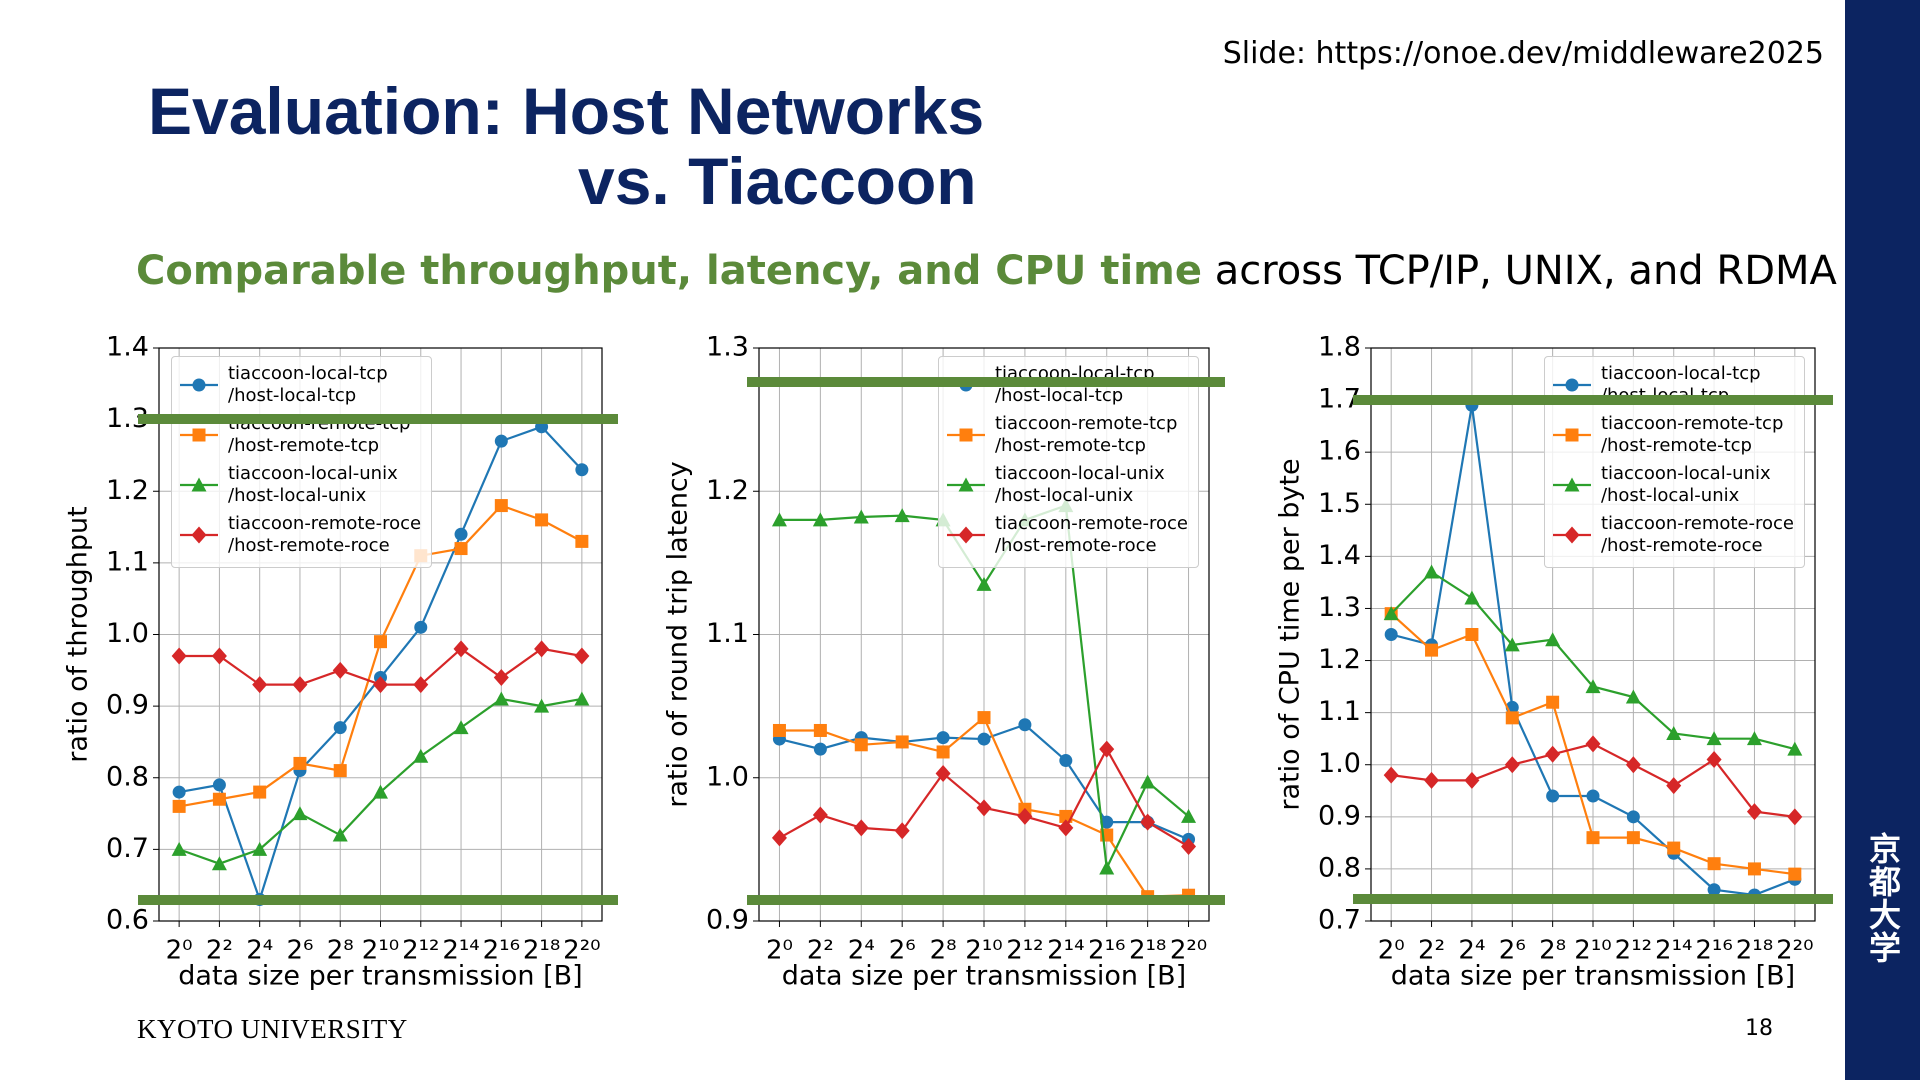  Describe the element at coordinates (1290, 634) in the screenshot. I see `y-axis-label: ratio of CPU time per byte` at that location.